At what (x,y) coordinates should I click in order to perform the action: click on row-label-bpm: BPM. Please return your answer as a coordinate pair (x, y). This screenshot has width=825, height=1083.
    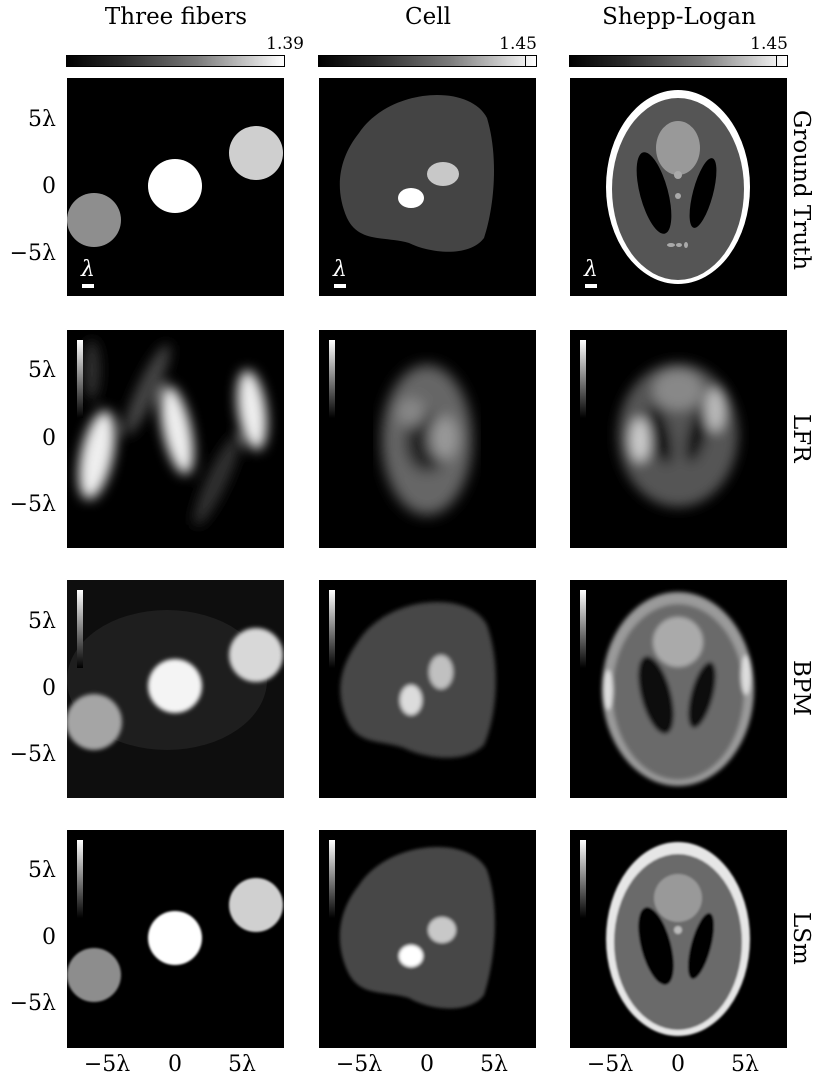
    Looking at the image, I should click on (801, 688).